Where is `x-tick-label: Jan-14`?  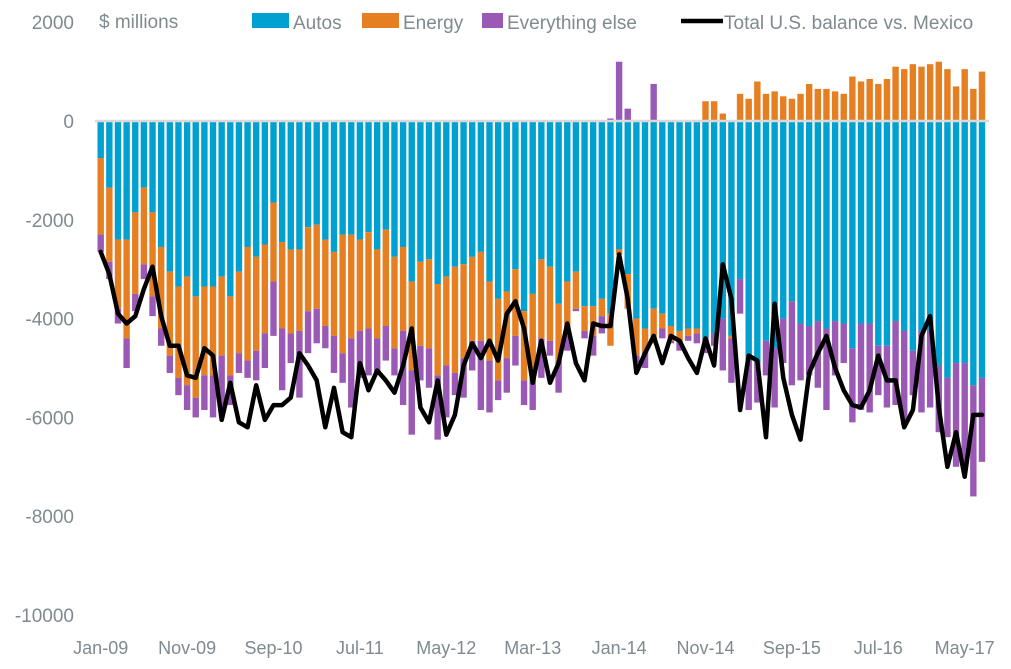
x-tick-label: Jan-14 is located at coordinates (619, 648).